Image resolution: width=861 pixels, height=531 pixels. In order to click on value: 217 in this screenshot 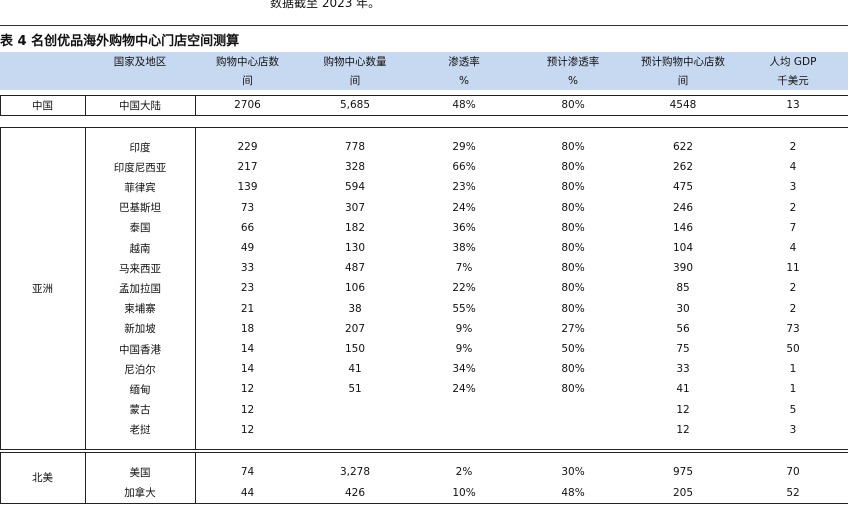, I will do `click(247, 167)`.